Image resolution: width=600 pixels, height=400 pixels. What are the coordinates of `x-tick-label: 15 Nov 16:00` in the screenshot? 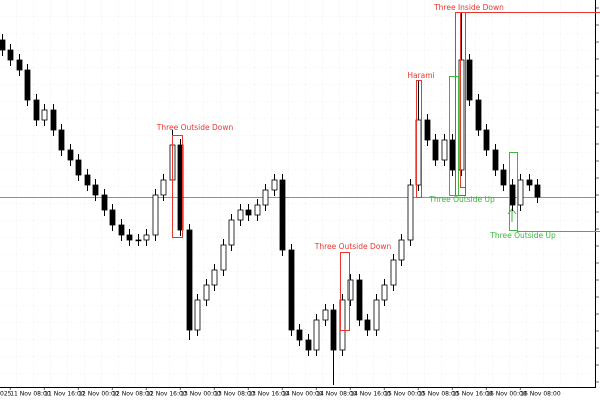 It's located at (472, 394).